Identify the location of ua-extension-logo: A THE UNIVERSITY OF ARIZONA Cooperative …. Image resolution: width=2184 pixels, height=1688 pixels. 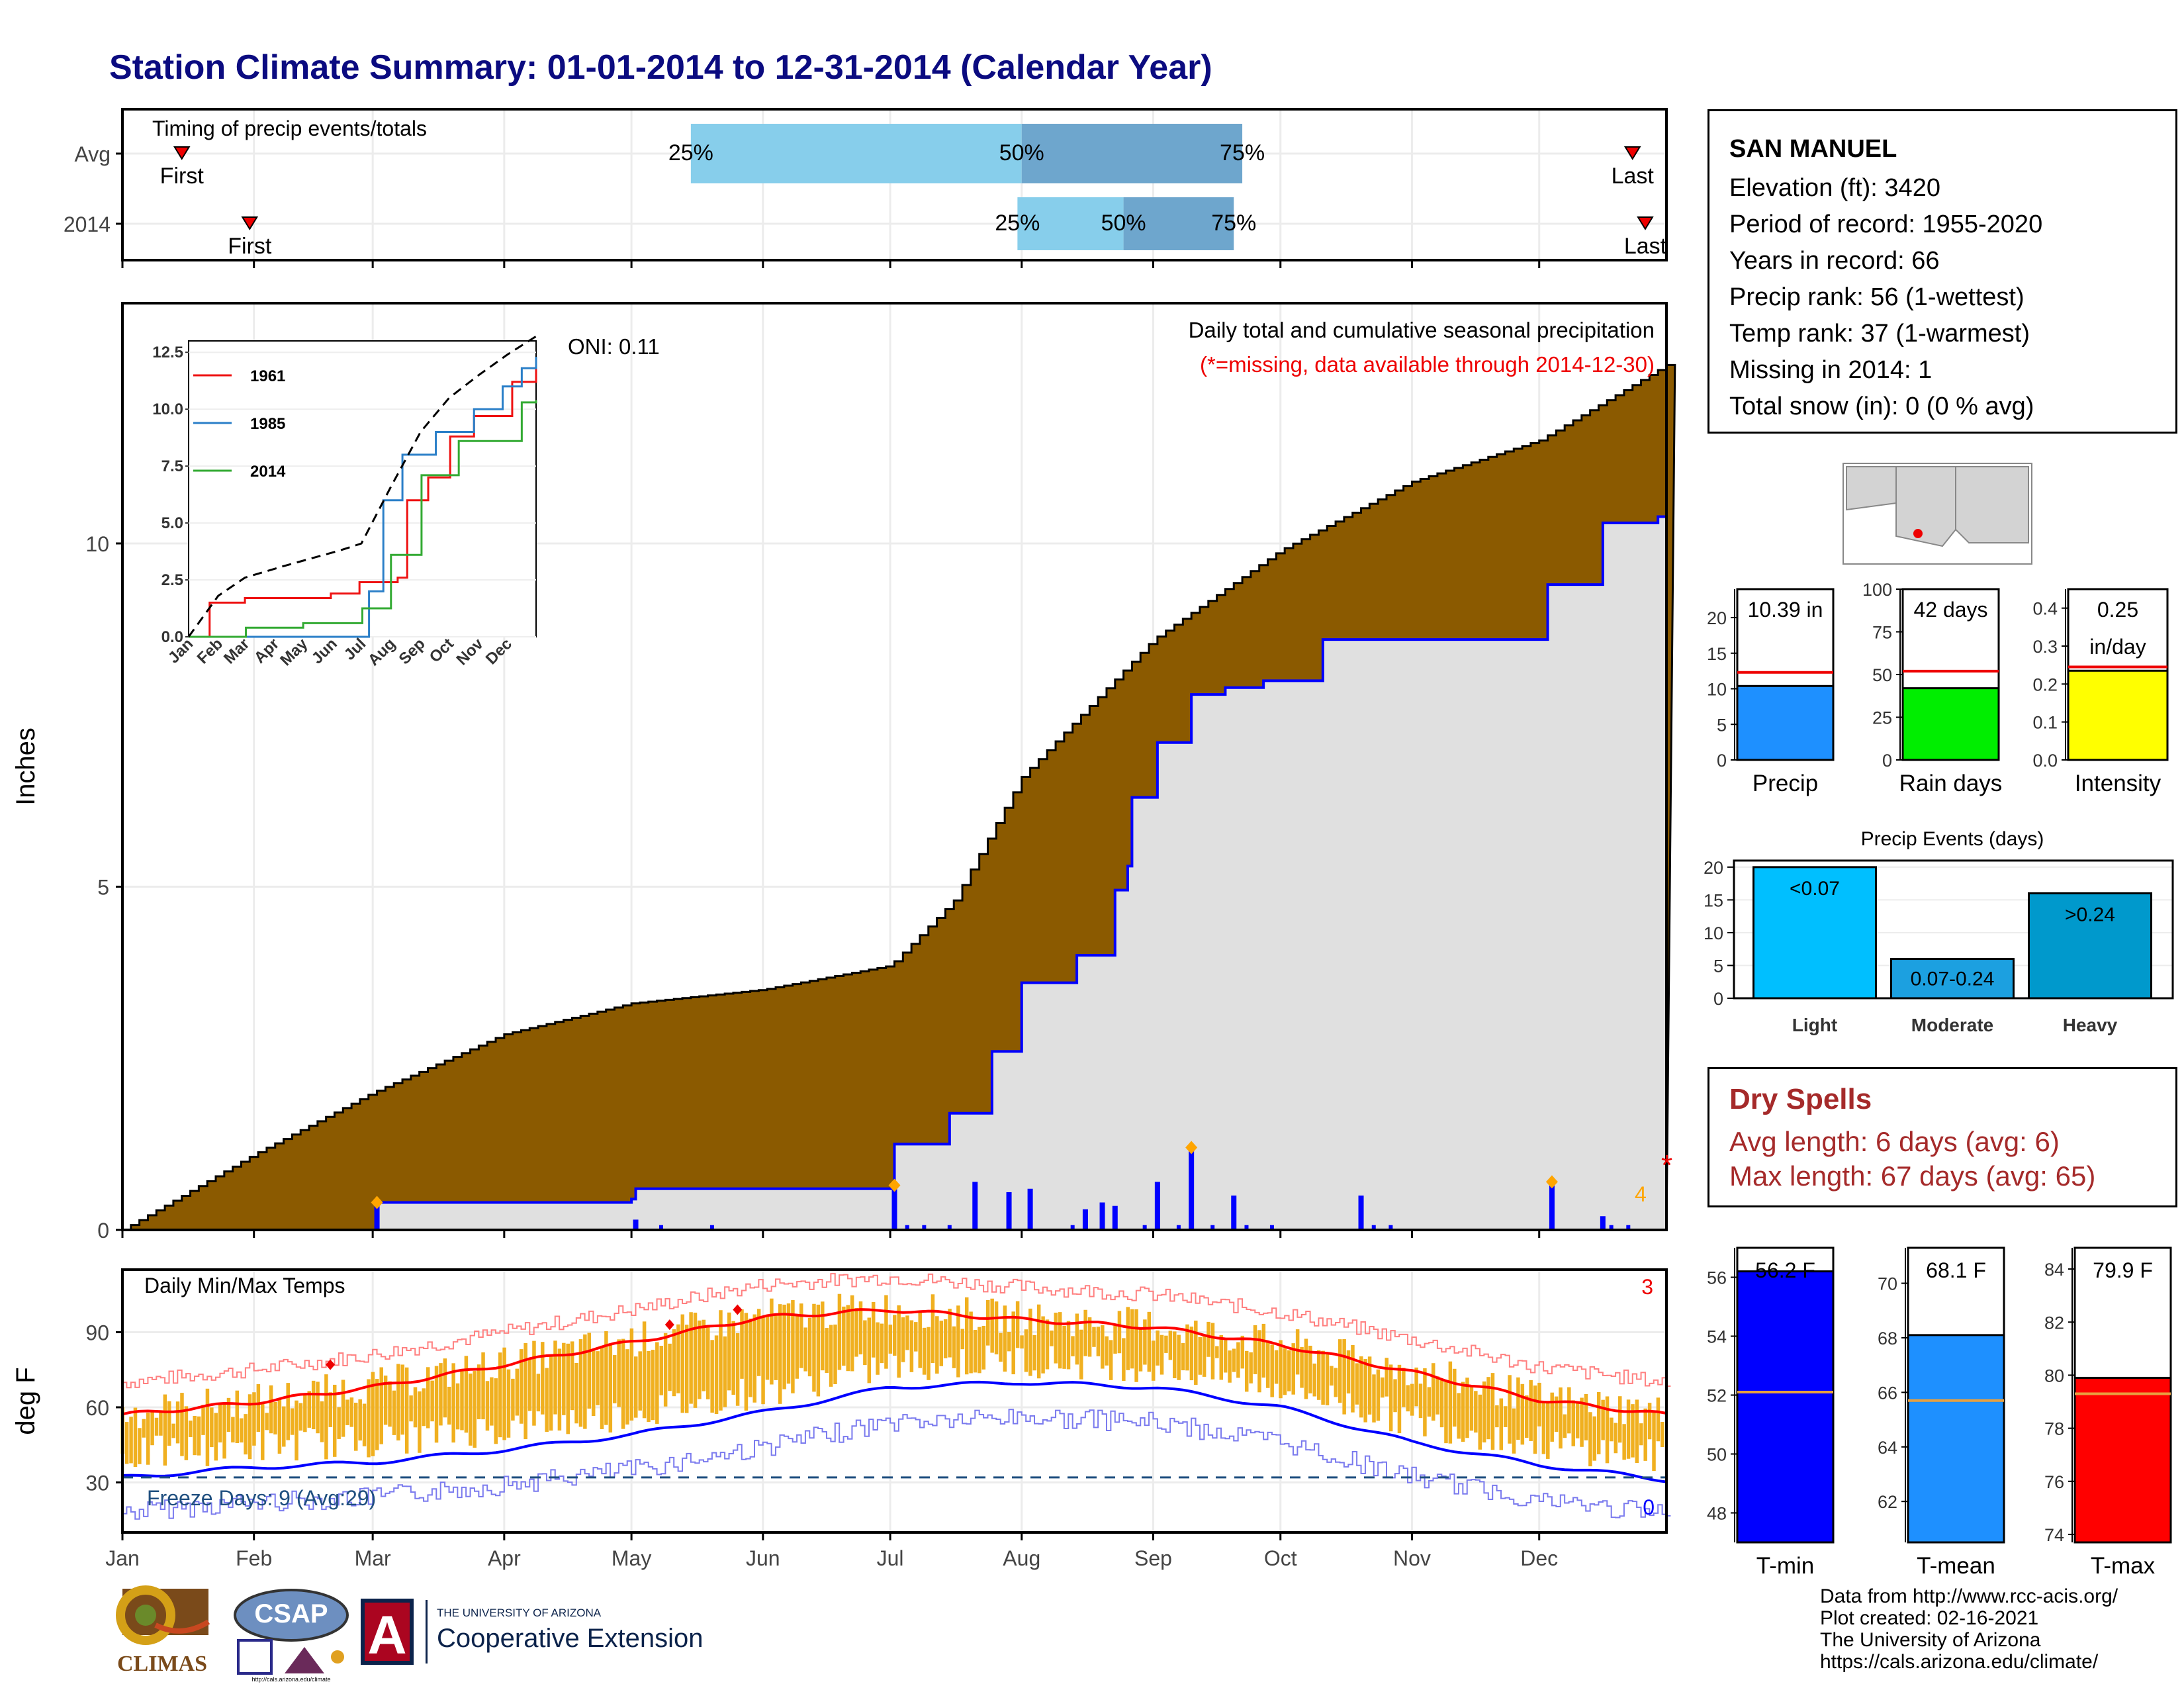
(553, 1635).